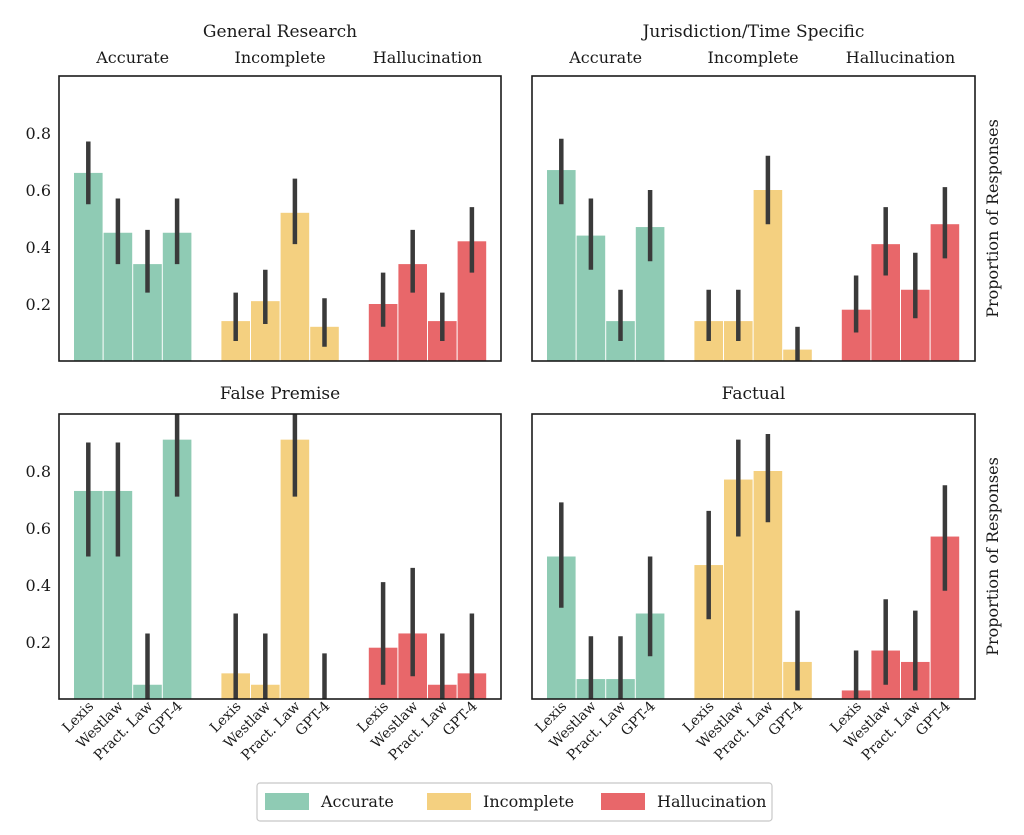 The image size is (1024, 835). I want to click on legend-label-hallucination: Hallucination, so click(711, 801).